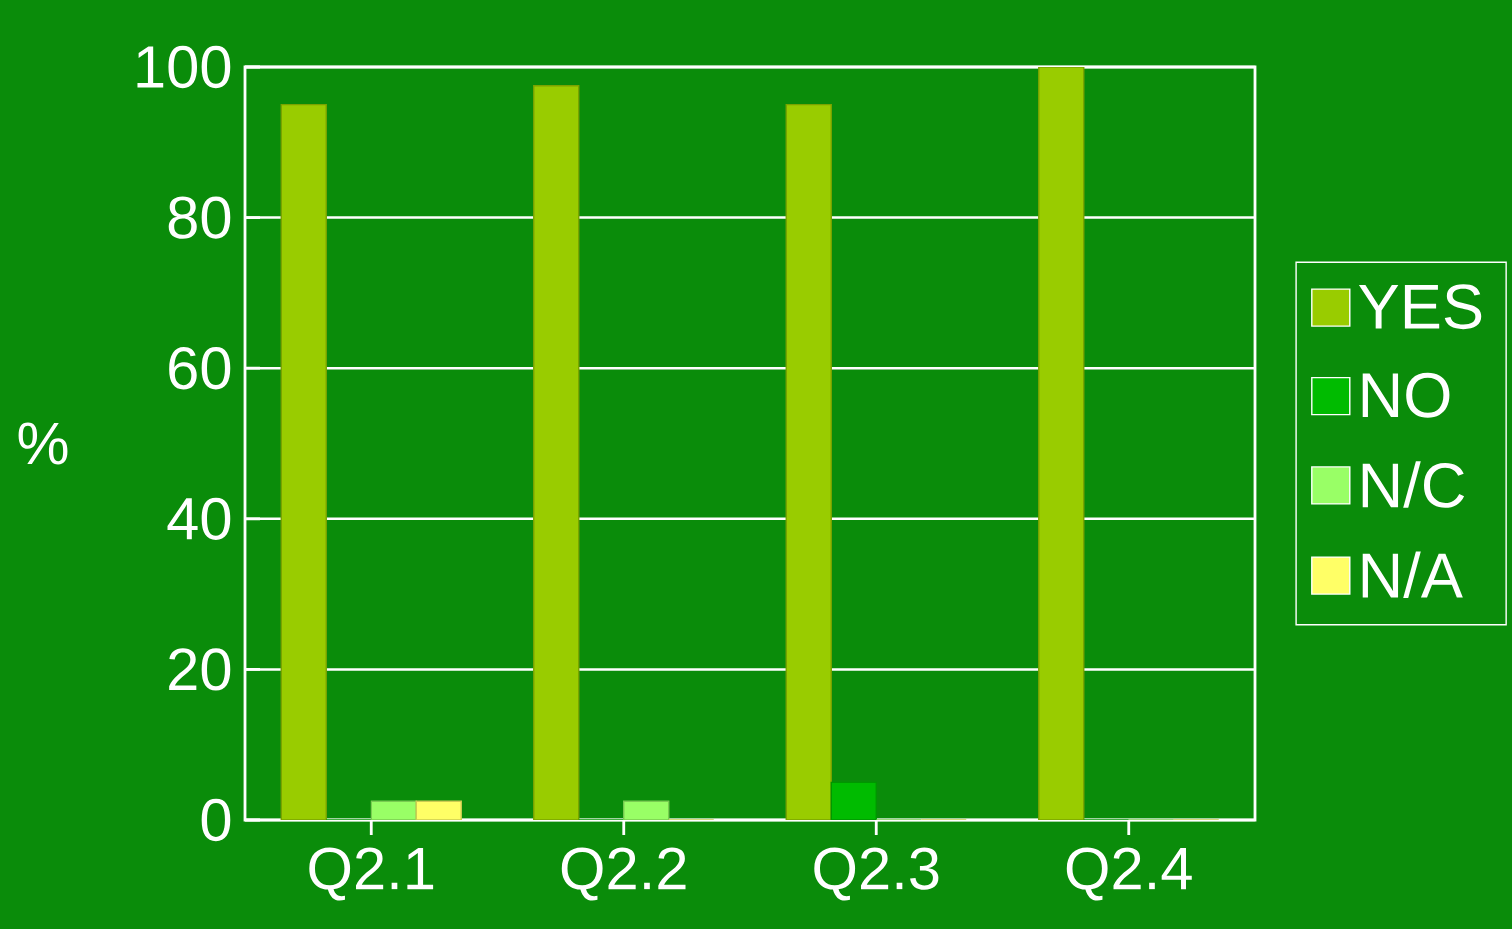  I want to click on legend-label: NO, so click(1406, 395).